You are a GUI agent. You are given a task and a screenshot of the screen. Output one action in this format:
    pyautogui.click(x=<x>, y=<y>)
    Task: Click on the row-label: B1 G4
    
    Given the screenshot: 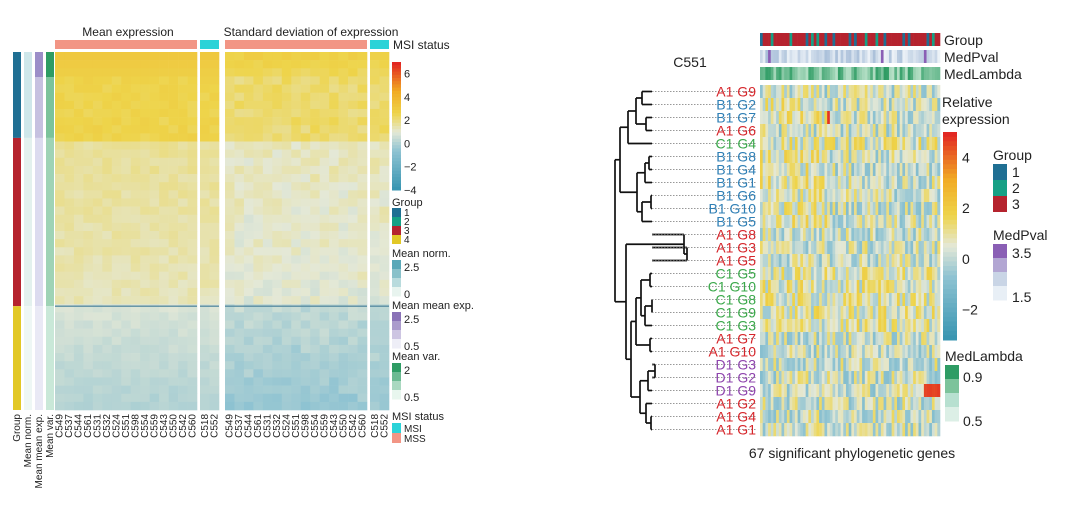 What is the action you would take?
    pyautogui.click(x=736, y=170)
    